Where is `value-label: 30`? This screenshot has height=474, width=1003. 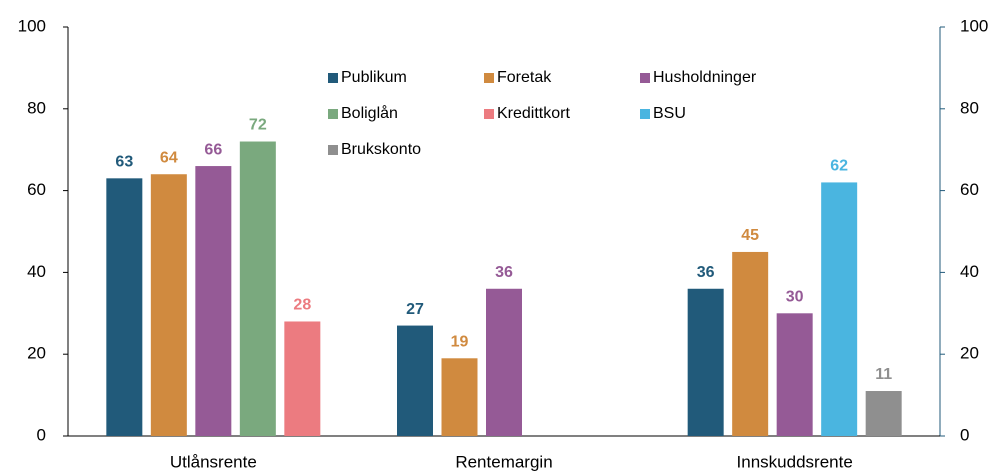 value-label: 30 is located at coordinates (795, 297).